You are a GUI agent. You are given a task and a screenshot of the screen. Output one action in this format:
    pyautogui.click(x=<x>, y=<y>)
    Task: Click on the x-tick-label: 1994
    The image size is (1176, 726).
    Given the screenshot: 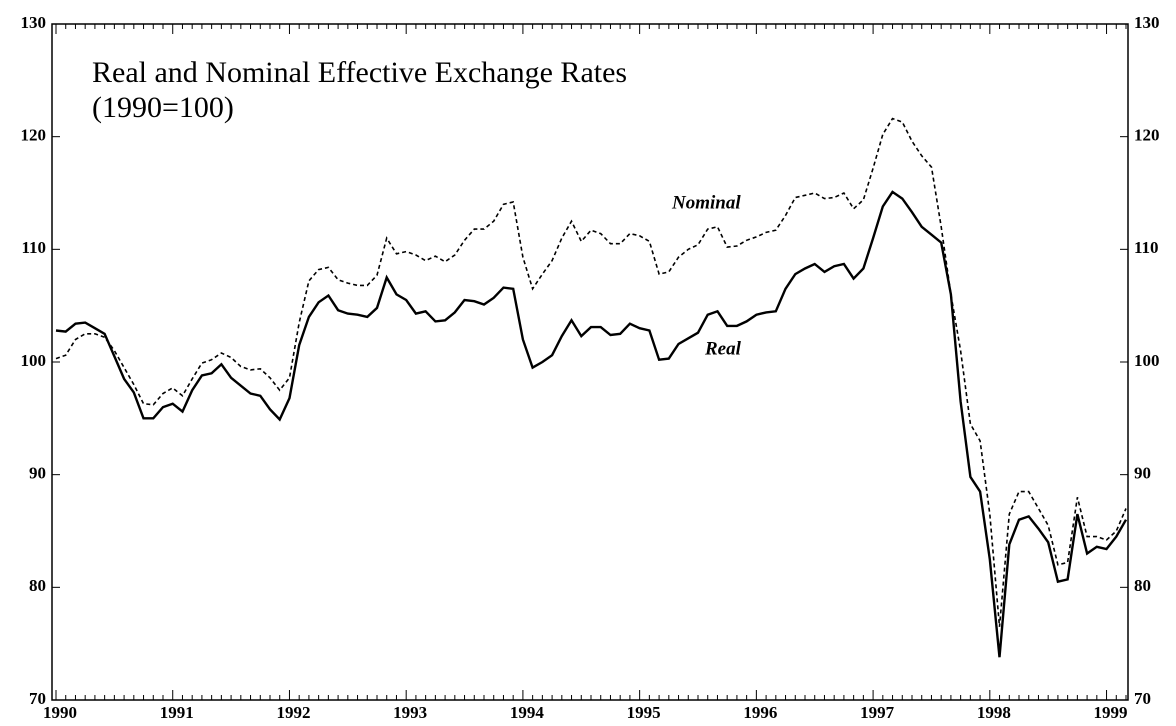 What is the action you would take?
    pyautogui.click(x=527, y=712)
    